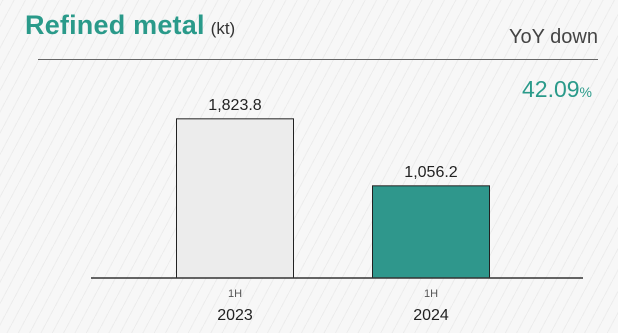  I want to click on title-text: Refined metal, so click(115, 25).